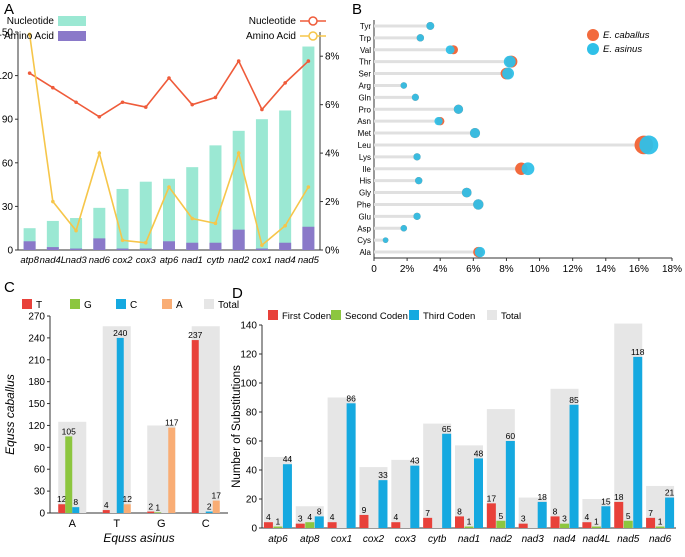 Image resolution: width=685 pixels, height=557 pixels. I want to click on c-y-tick-label: 210, so click(36, 360).